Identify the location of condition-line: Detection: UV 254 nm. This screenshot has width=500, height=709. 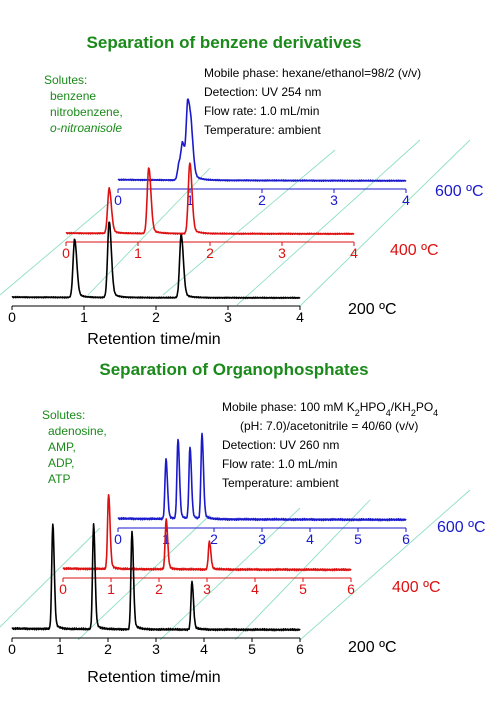
(262, 92).